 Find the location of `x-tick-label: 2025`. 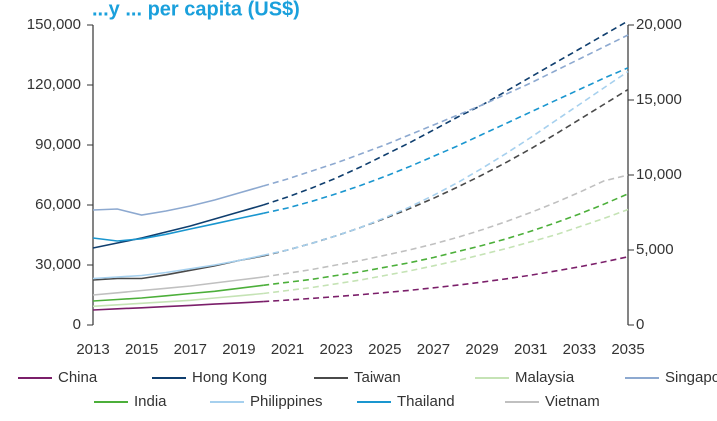

x-tick-label: 2025 is located at coordinates (384, 349).